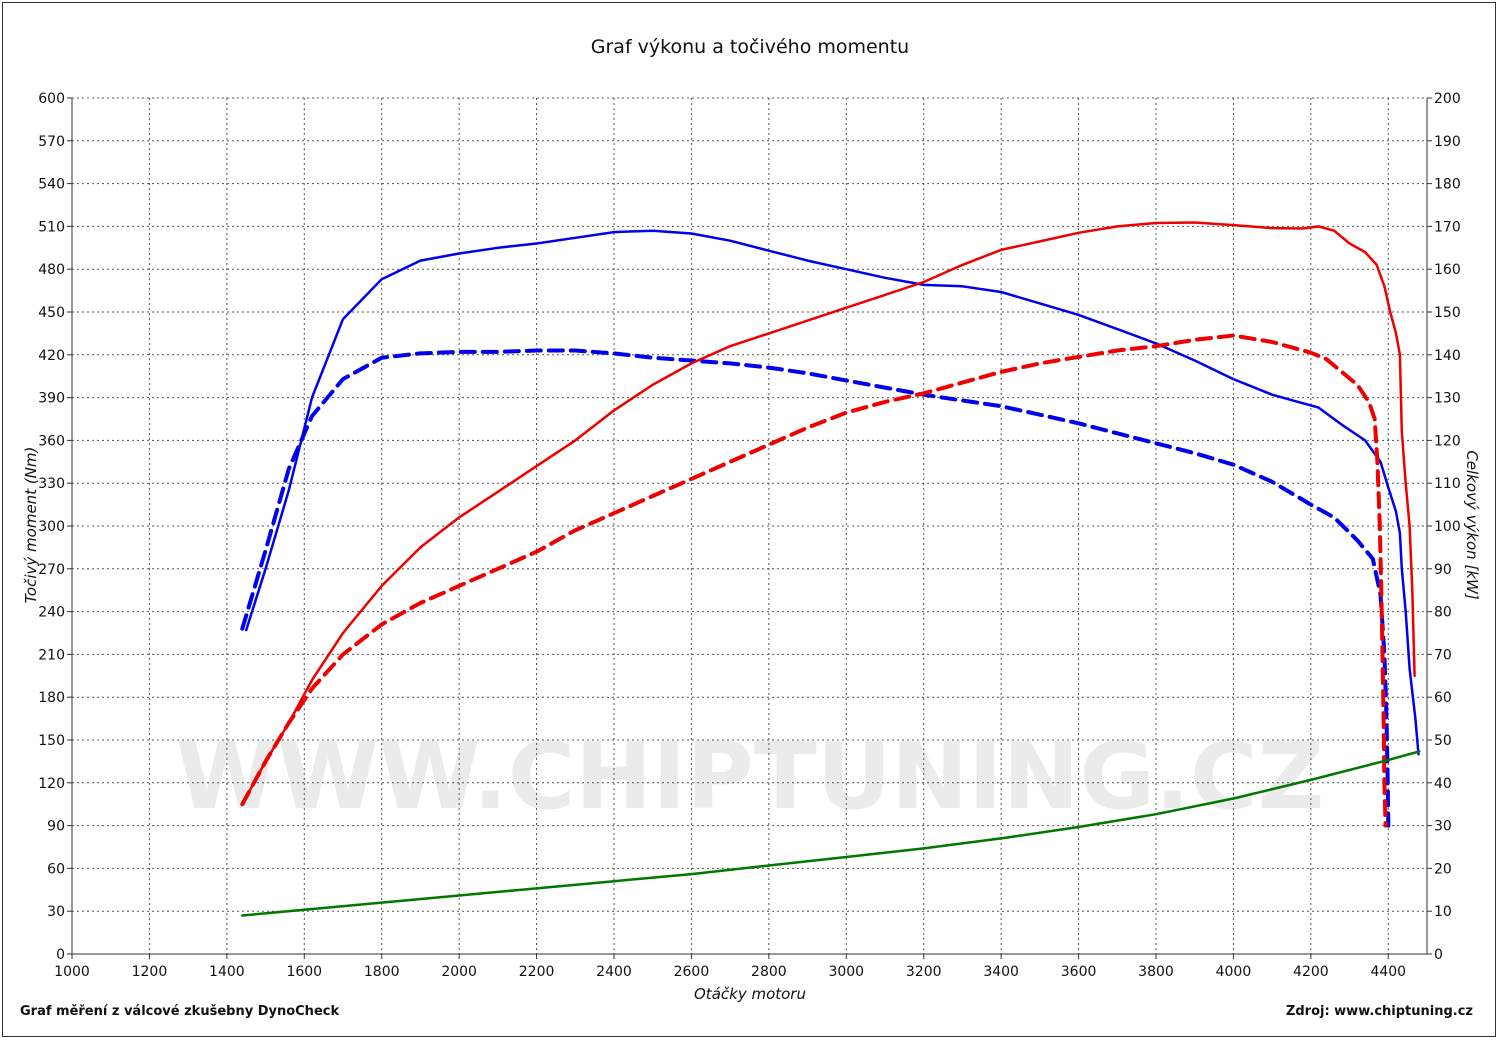 The height and width of the screenshot is (1041, 1500). Describe the element at coordinates (846, 972) in the screenshot. I see `x-tick-label: 3000` at that location.